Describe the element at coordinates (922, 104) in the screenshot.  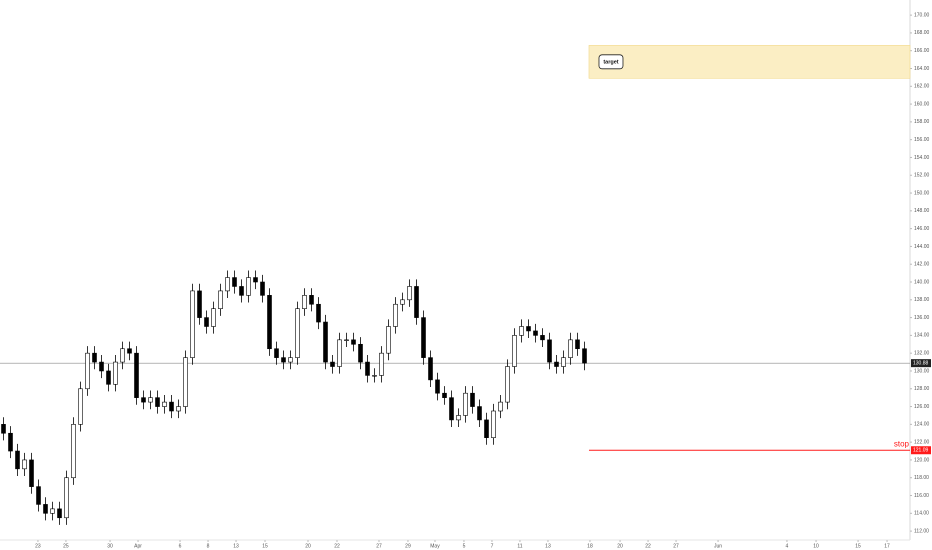
I see `y-tick-label: 160.00` at that location.